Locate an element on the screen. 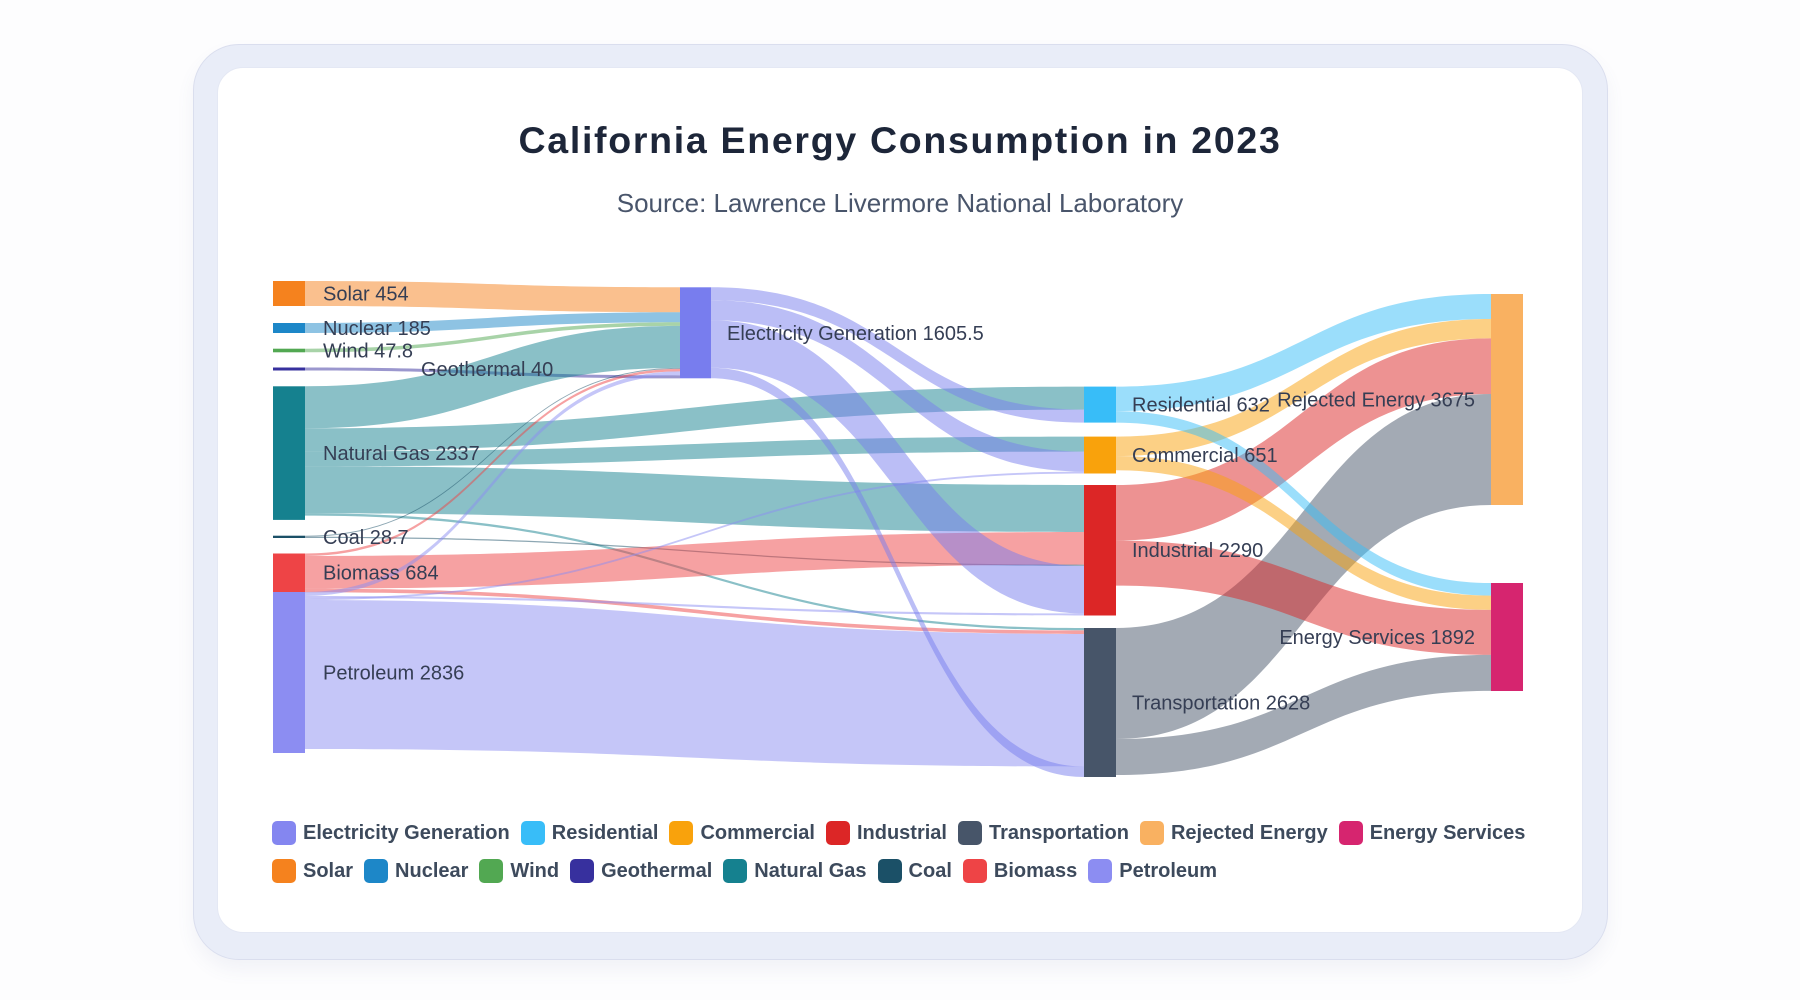  svg-text: Energy Services 1892 is located at coordinates (1377, 638).